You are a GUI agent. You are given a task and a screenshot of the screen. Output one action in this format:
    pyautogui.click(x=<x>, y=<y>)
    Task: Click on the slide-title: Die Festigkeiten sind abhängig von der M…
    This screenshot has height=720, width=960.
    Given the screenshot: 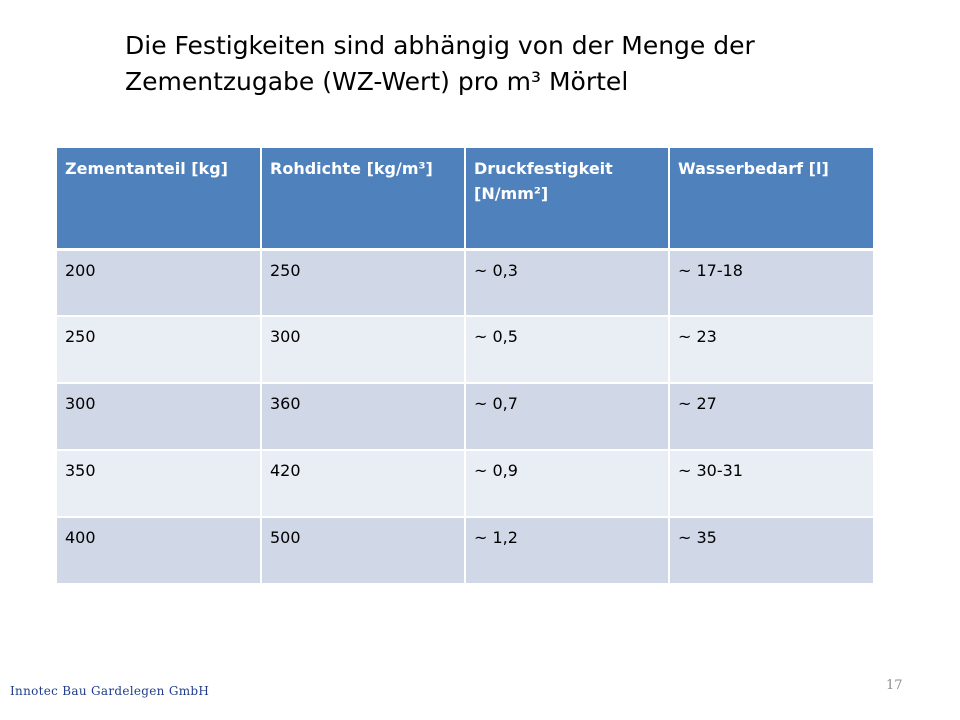 What is the action you would take?
    pyautogui.click(x=505, y=64)
    